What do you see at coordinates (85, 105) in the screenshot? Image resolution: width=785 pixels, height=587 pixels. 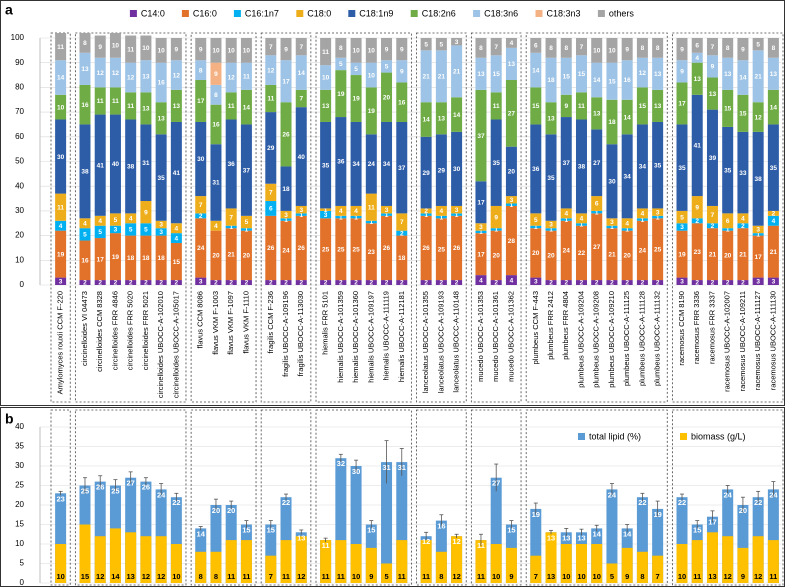 I see `data-label: 16` at bounding box center [85, 105].